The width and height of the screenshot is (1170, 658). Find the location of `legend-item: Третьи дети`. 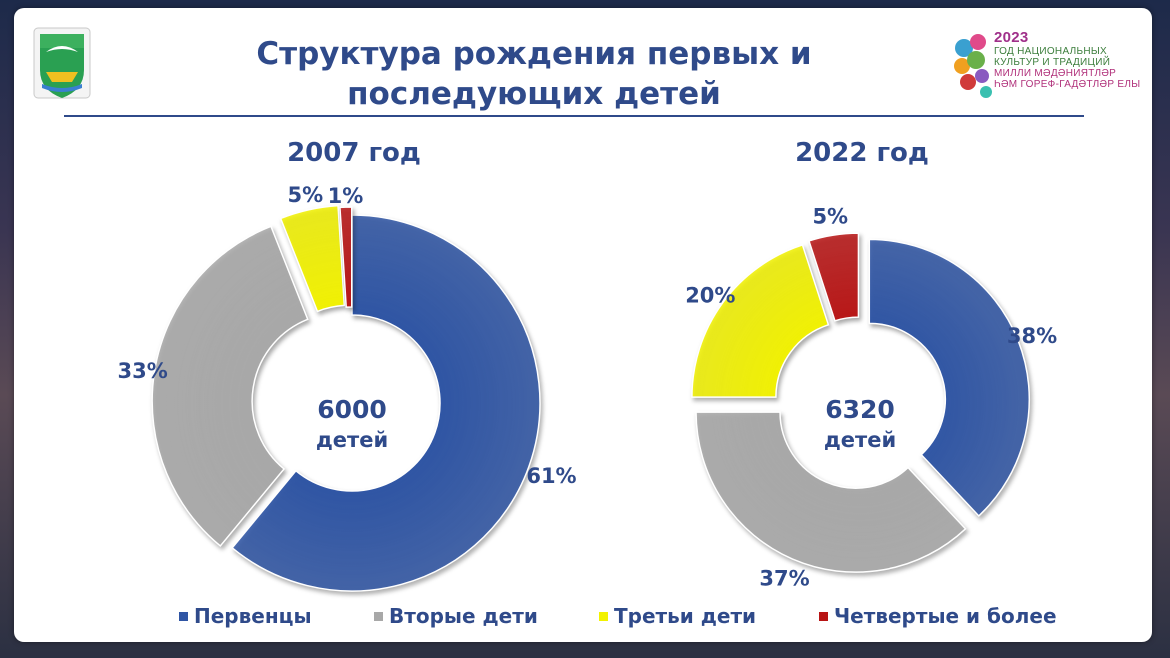

legend-item: Третьи дети is located at coordinates (677, 616).